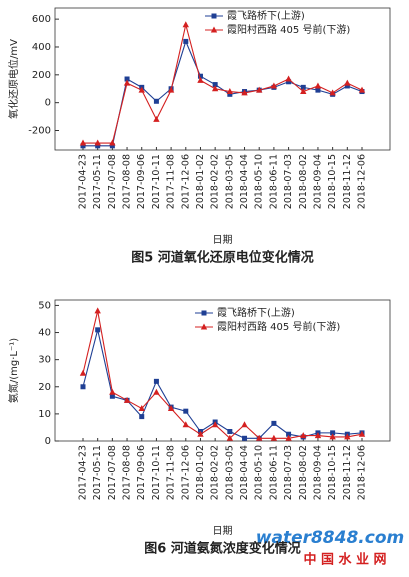 This screenshot has width=409, height=577. Describe the element at coordinates (171, 472) in the screenshot. I see `x-tick-label: 2017-11-08` at that location.